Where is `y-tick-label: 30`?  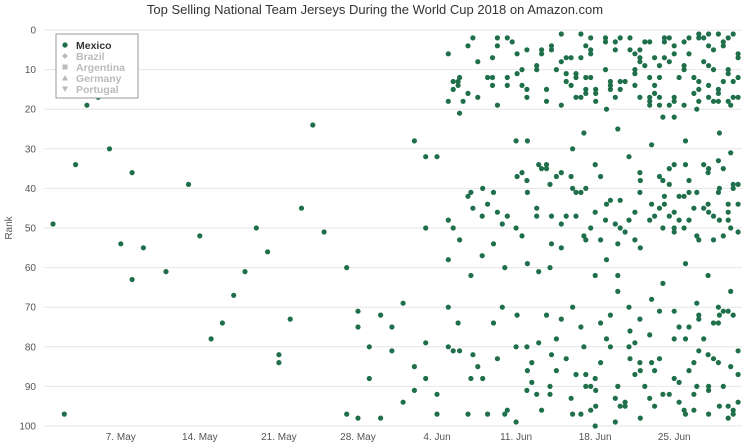
y-tick-label: 30 is located at coordinates (31, 149).